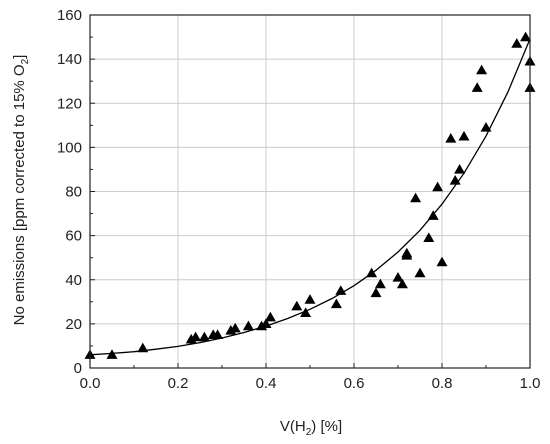 The image size is (550, 444). Describe the element at coordinates (309, 432) in the screenshot. I see `x-axis-title-sub: 2` at that location.